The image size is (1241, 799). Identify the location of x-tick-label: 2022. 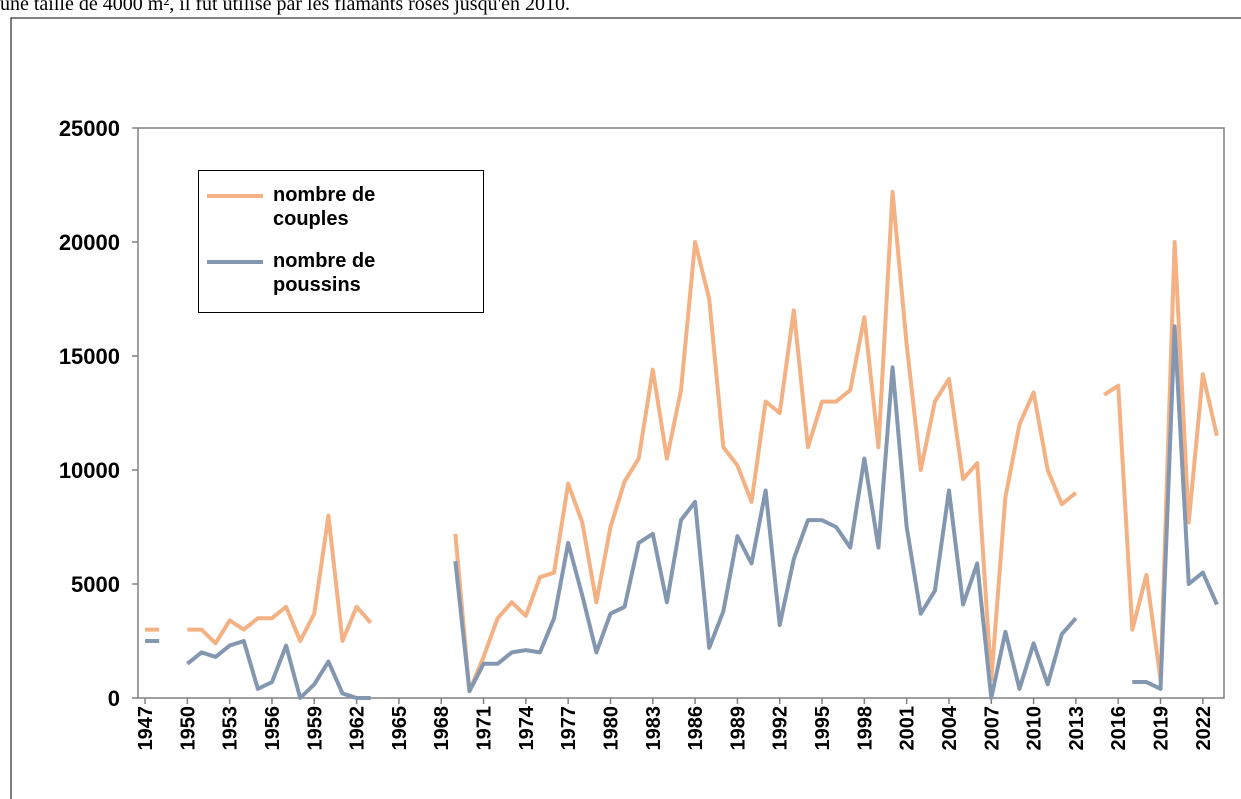
(1204, 728).